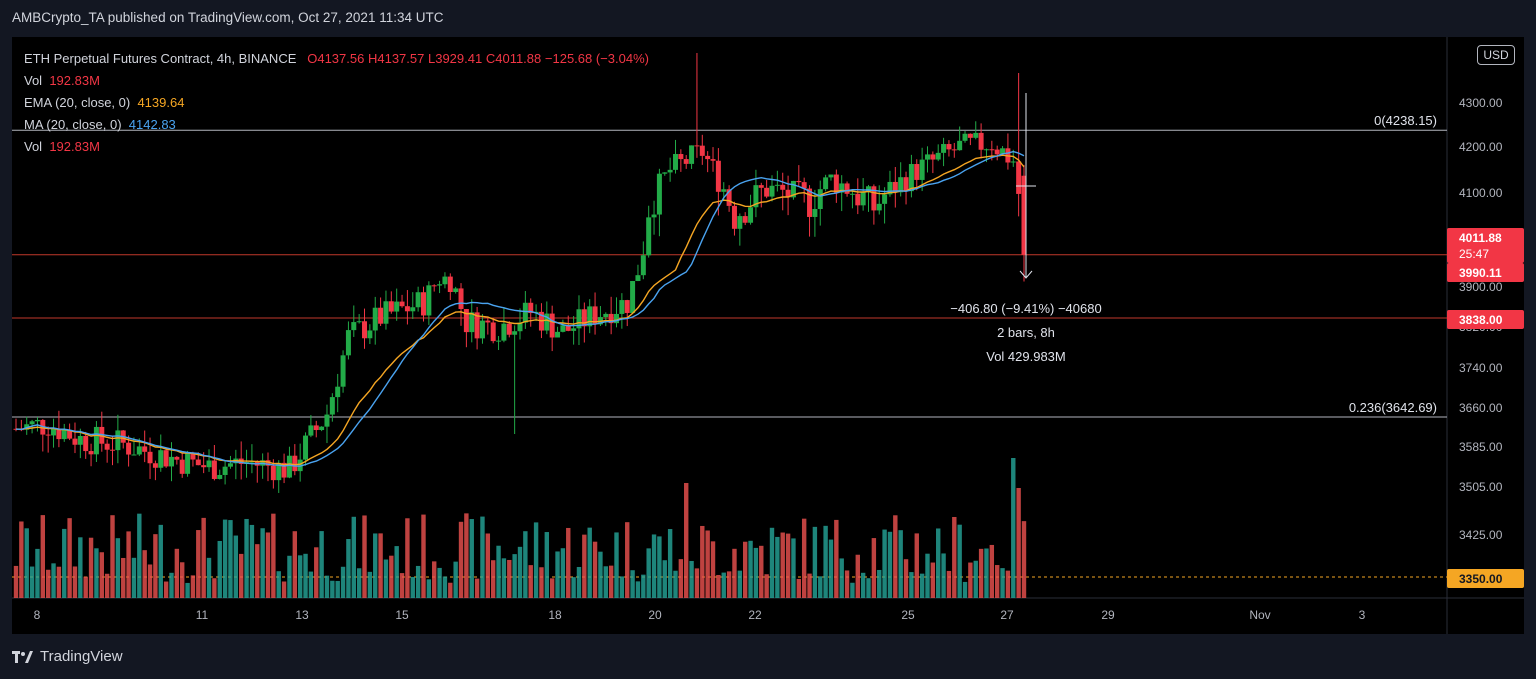 The image size is (1536, 679). I want to click on price-tag-label: 25:47, so click(1474, 254).